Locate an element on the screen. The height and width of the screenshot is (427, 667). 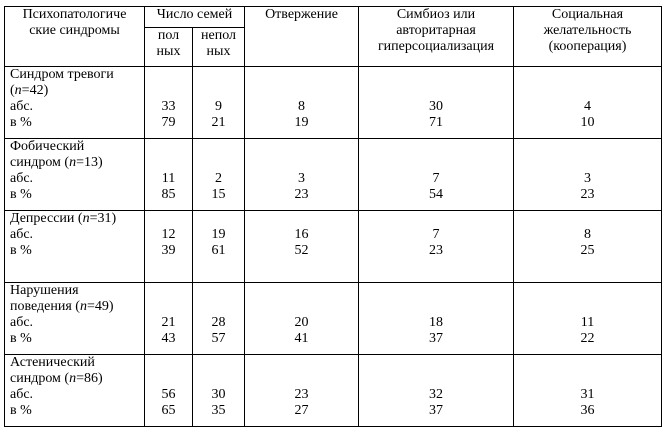
pct-value: 37 is located at coordinates (436, 410).